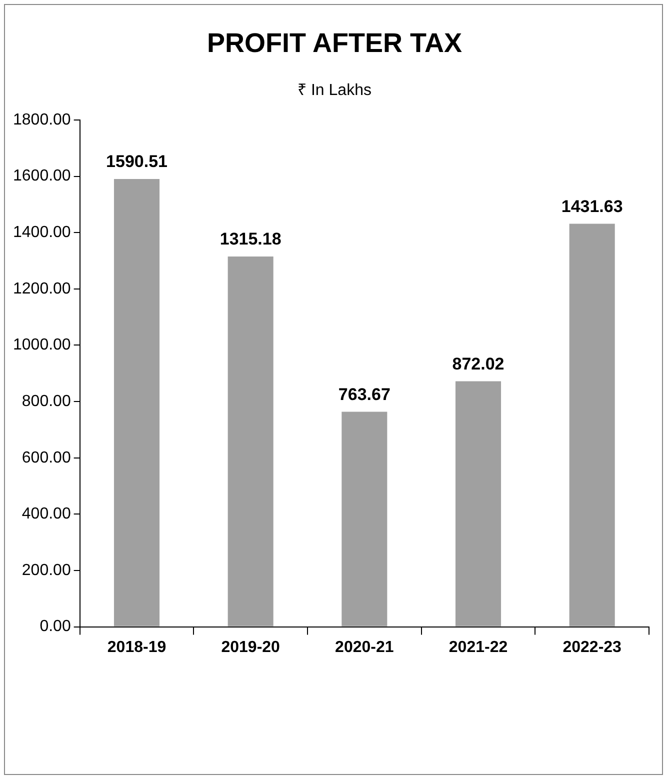 The image size is (669, 781). Describe the element at coordinates (136, 647) in the screenshot. I see `x-tick-label: 2018-19` at that location.